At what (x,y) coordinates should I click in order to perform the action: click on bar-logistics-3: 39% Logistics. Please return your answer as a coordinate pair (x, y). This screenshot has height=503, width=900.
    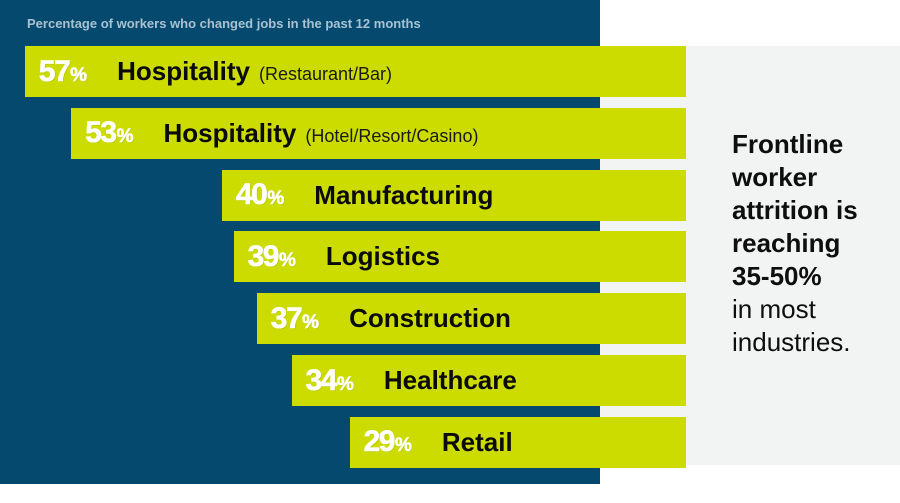
    Looking at the image, I should click on (459, 257).